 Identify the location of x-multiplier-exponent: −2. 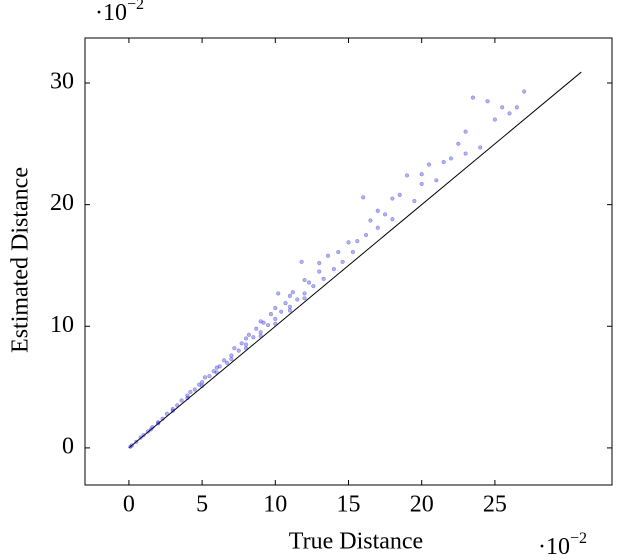
(578, 538).